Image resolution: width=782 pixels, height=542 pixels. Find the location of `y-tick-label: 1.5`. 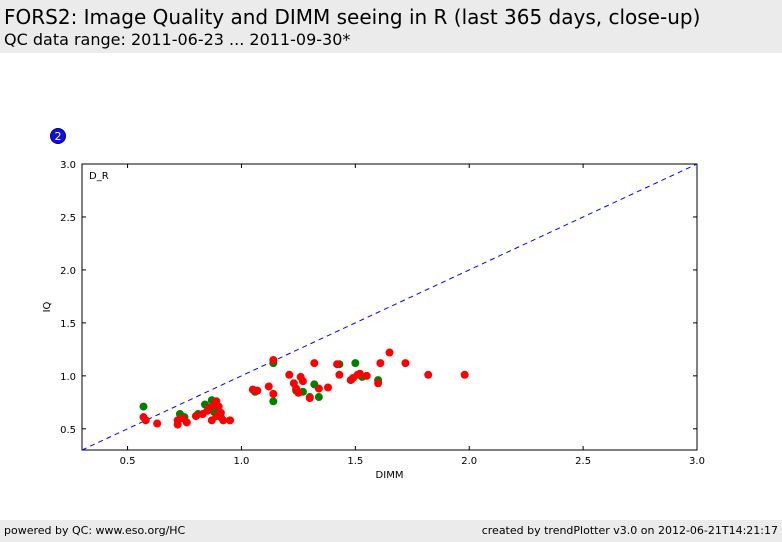

y-tick-label: 1.5 is located at coordinates (68, 324).